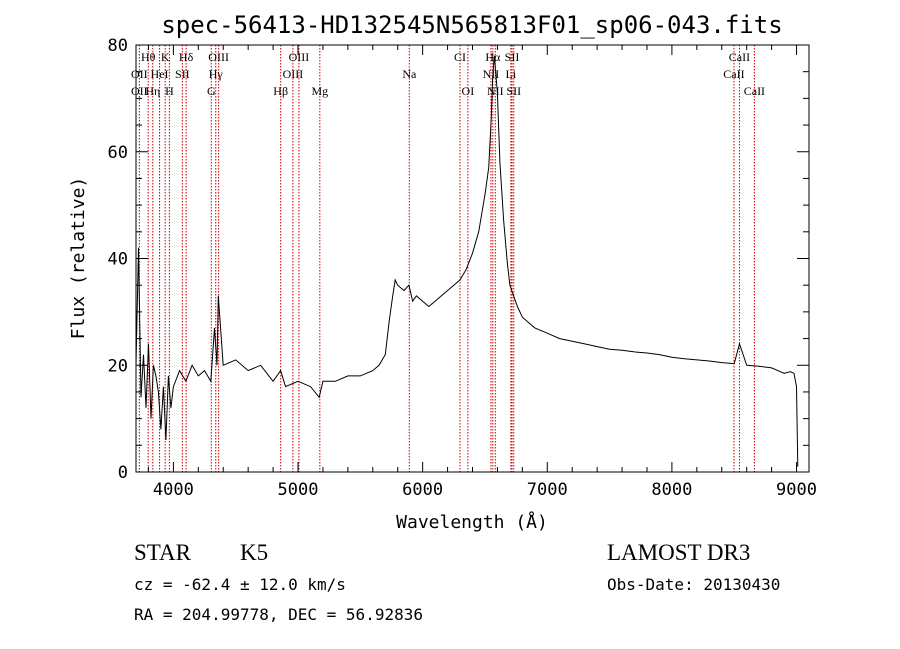 The height and width of the screenshot is (649, 900). I want to click on spectral-line-label: Mg, so click(319, 91).